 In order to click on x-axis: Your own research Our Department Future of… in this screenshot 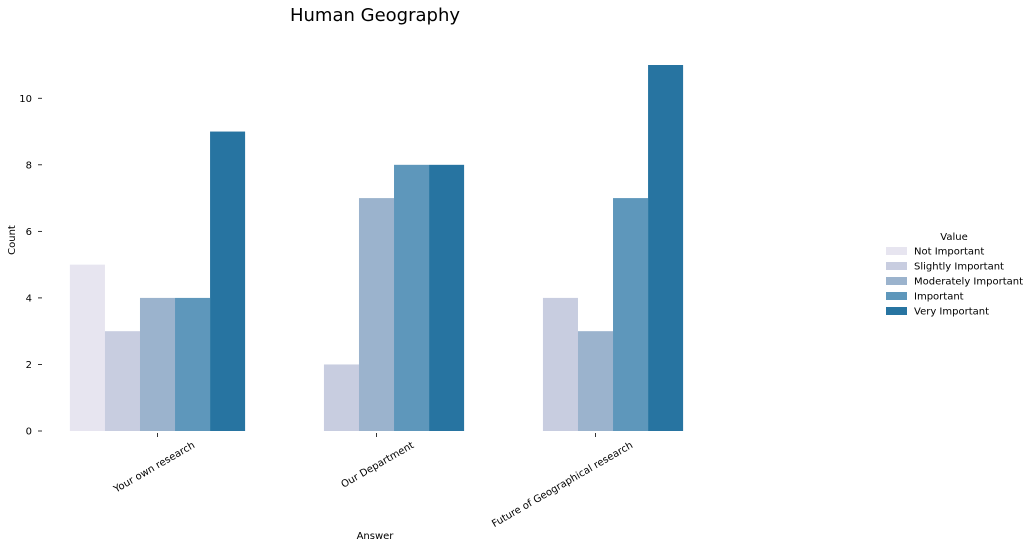, I will do `click(373, 481)`.